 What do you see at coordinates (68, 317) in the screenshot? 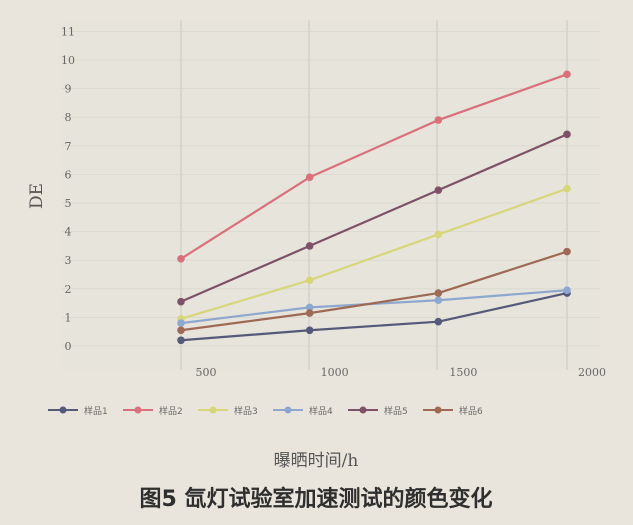
I see `y-tick-label: 1` at bounding box center [68, 317].